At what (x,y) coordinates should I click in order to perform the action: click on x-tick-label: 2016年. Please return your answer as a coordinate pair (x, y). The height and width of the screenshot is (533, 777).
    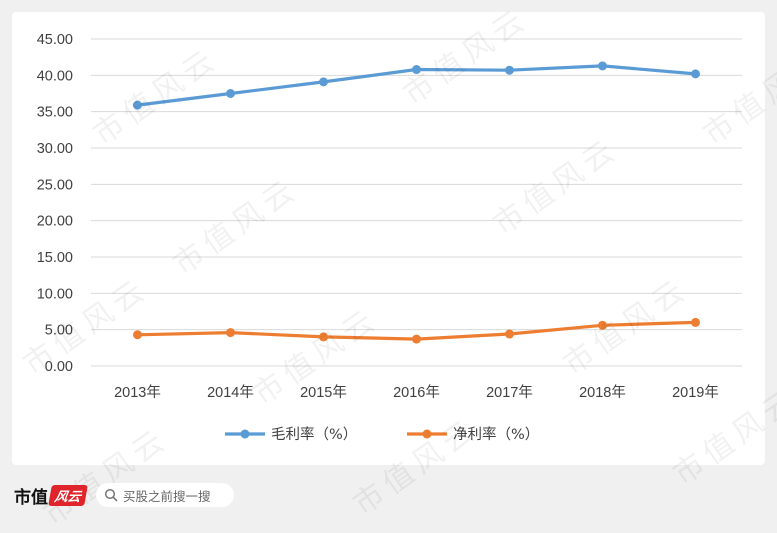
    Looking at the image, I should click on (416, 392).